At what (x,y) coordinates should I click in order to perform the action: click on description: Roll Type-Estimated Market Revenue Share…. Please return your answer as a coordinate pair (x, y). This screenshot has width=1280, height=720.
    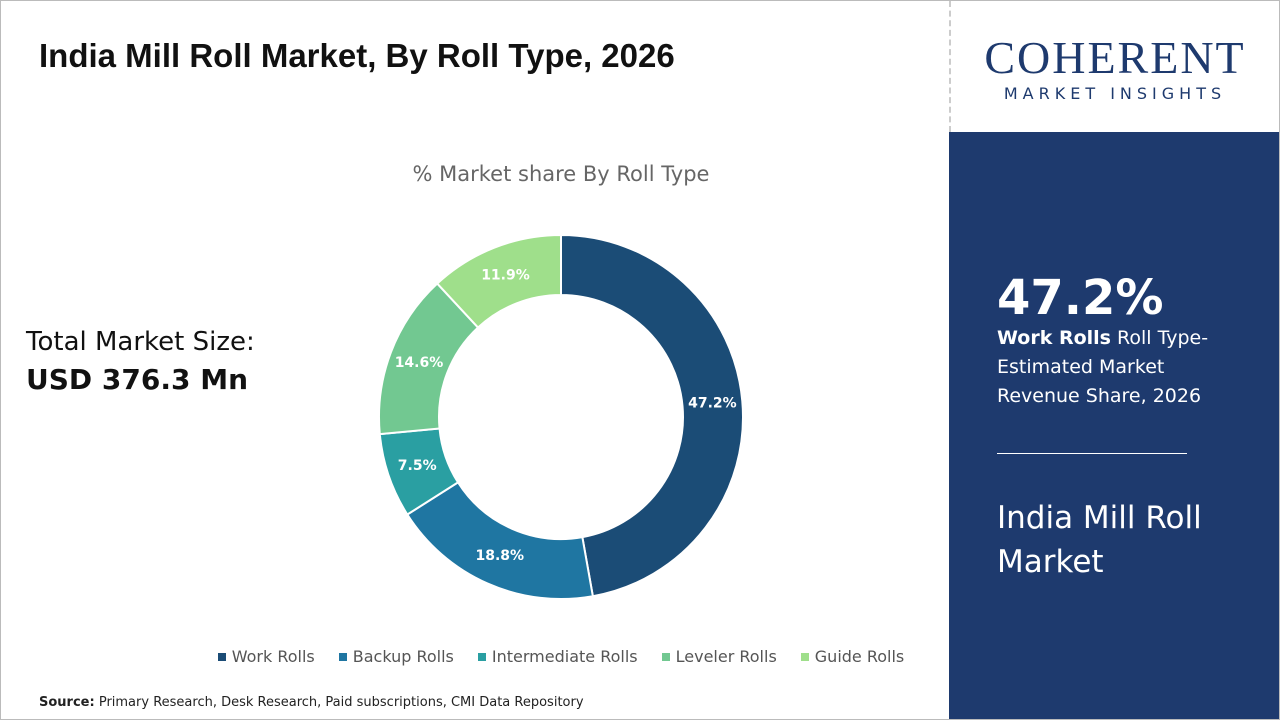
    Looking at the image, I should click on (1103, 367).